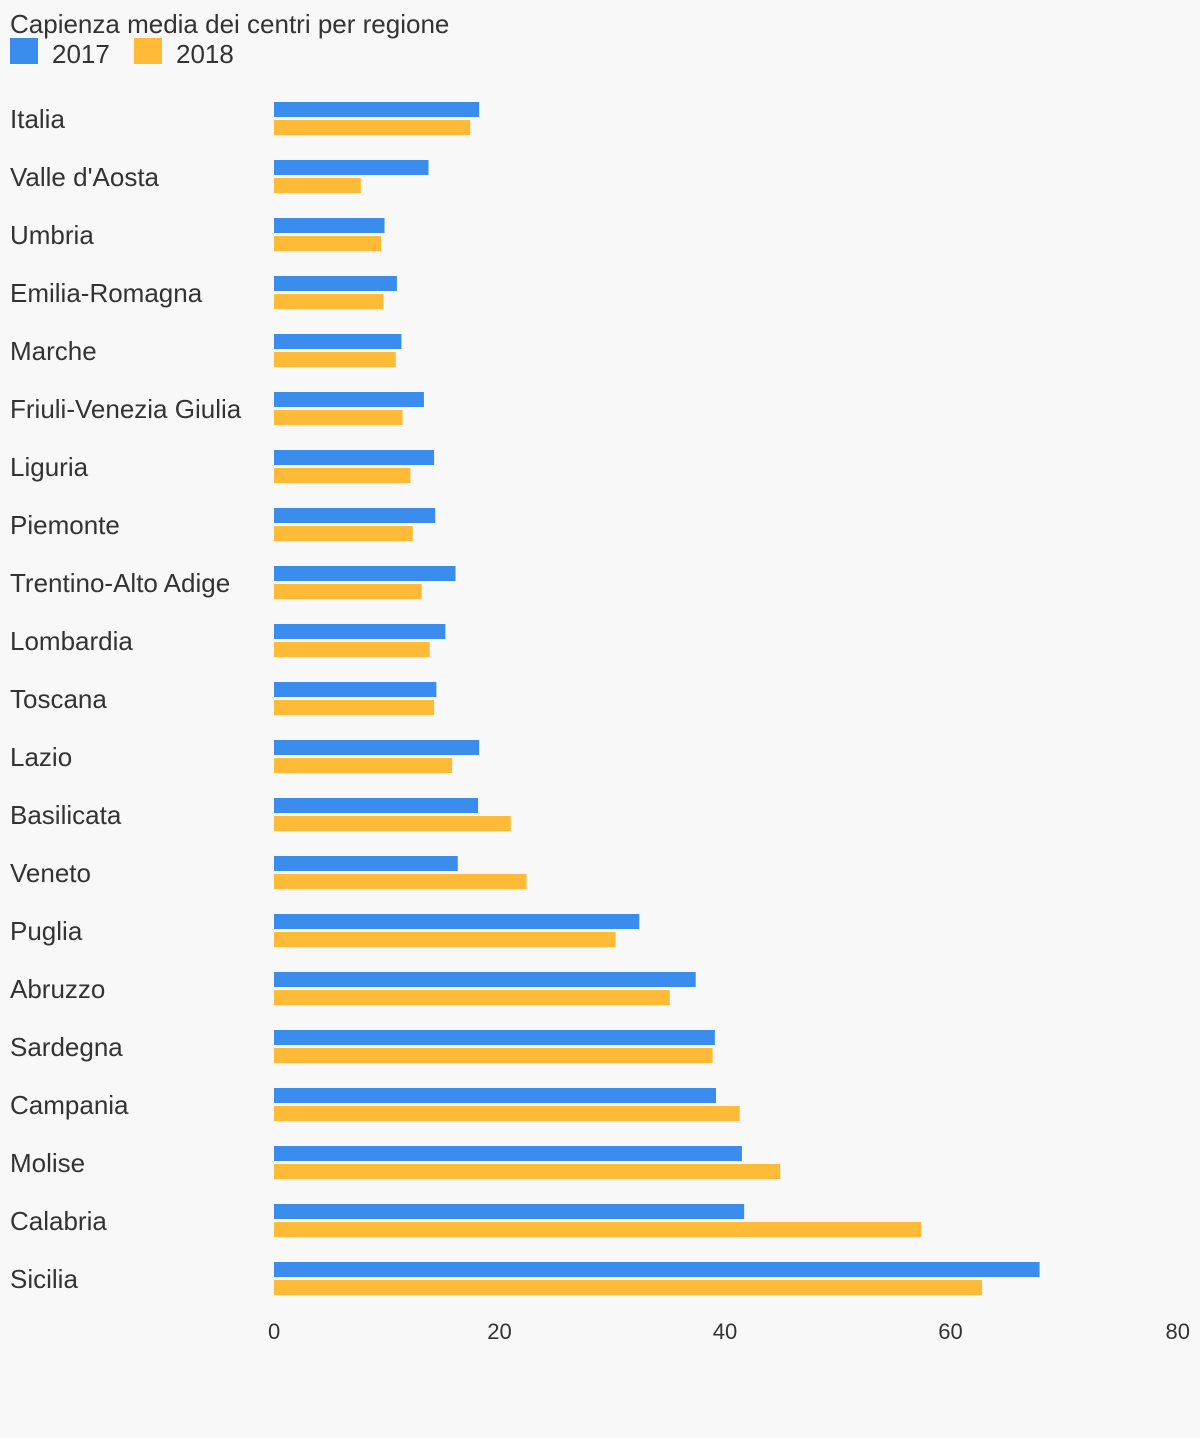 This screenshot has width=1200, height=1438. What do you see at coordinates (58, 1221) in the screenshot?
I see `category-label: Calabria` at bounding box center [58, 1221].